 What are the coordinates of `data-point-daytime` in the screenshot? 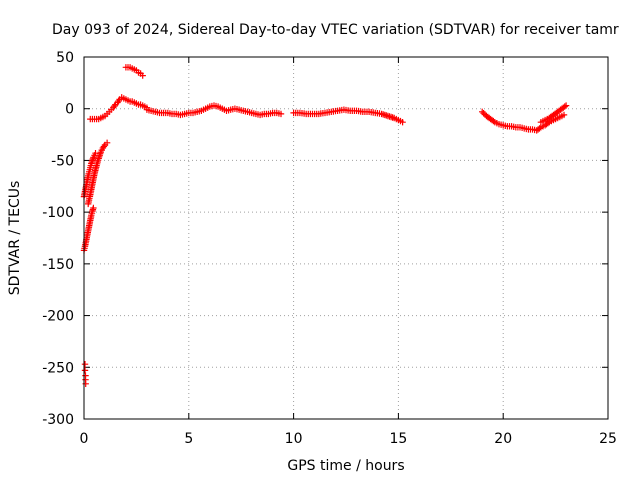 It's located at (281, 114).